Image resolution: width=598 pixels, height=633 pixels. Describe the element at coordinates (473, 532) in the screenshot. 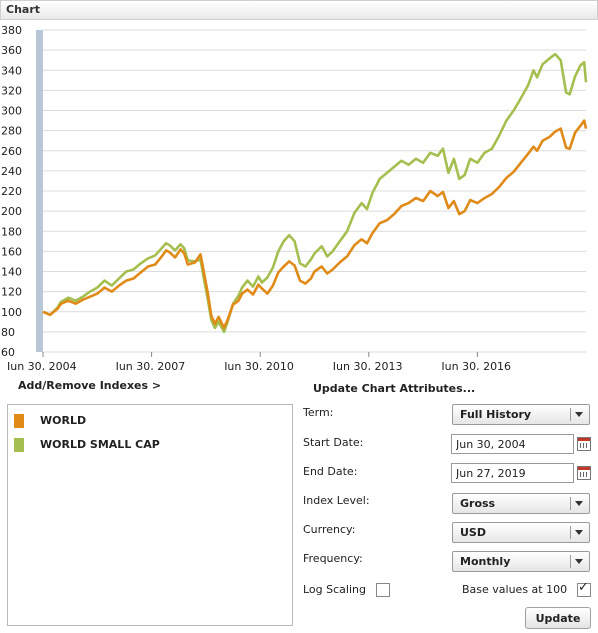

I see `currency-select-value: USD` at that location.